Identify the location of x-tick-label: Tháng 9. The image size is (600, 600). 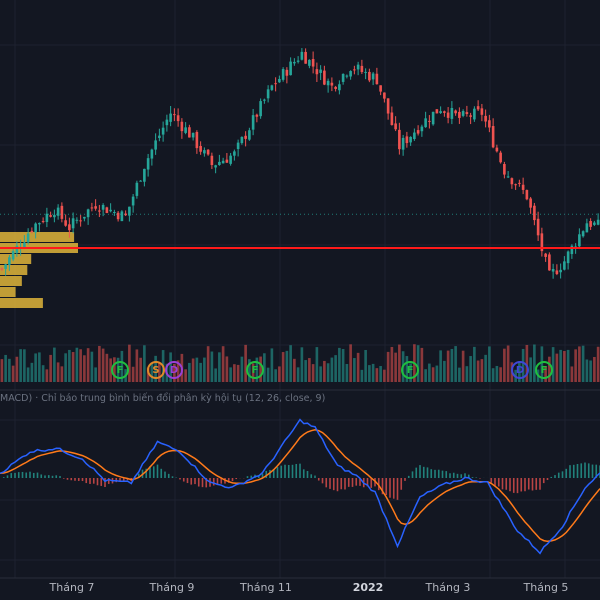
(172, 587).